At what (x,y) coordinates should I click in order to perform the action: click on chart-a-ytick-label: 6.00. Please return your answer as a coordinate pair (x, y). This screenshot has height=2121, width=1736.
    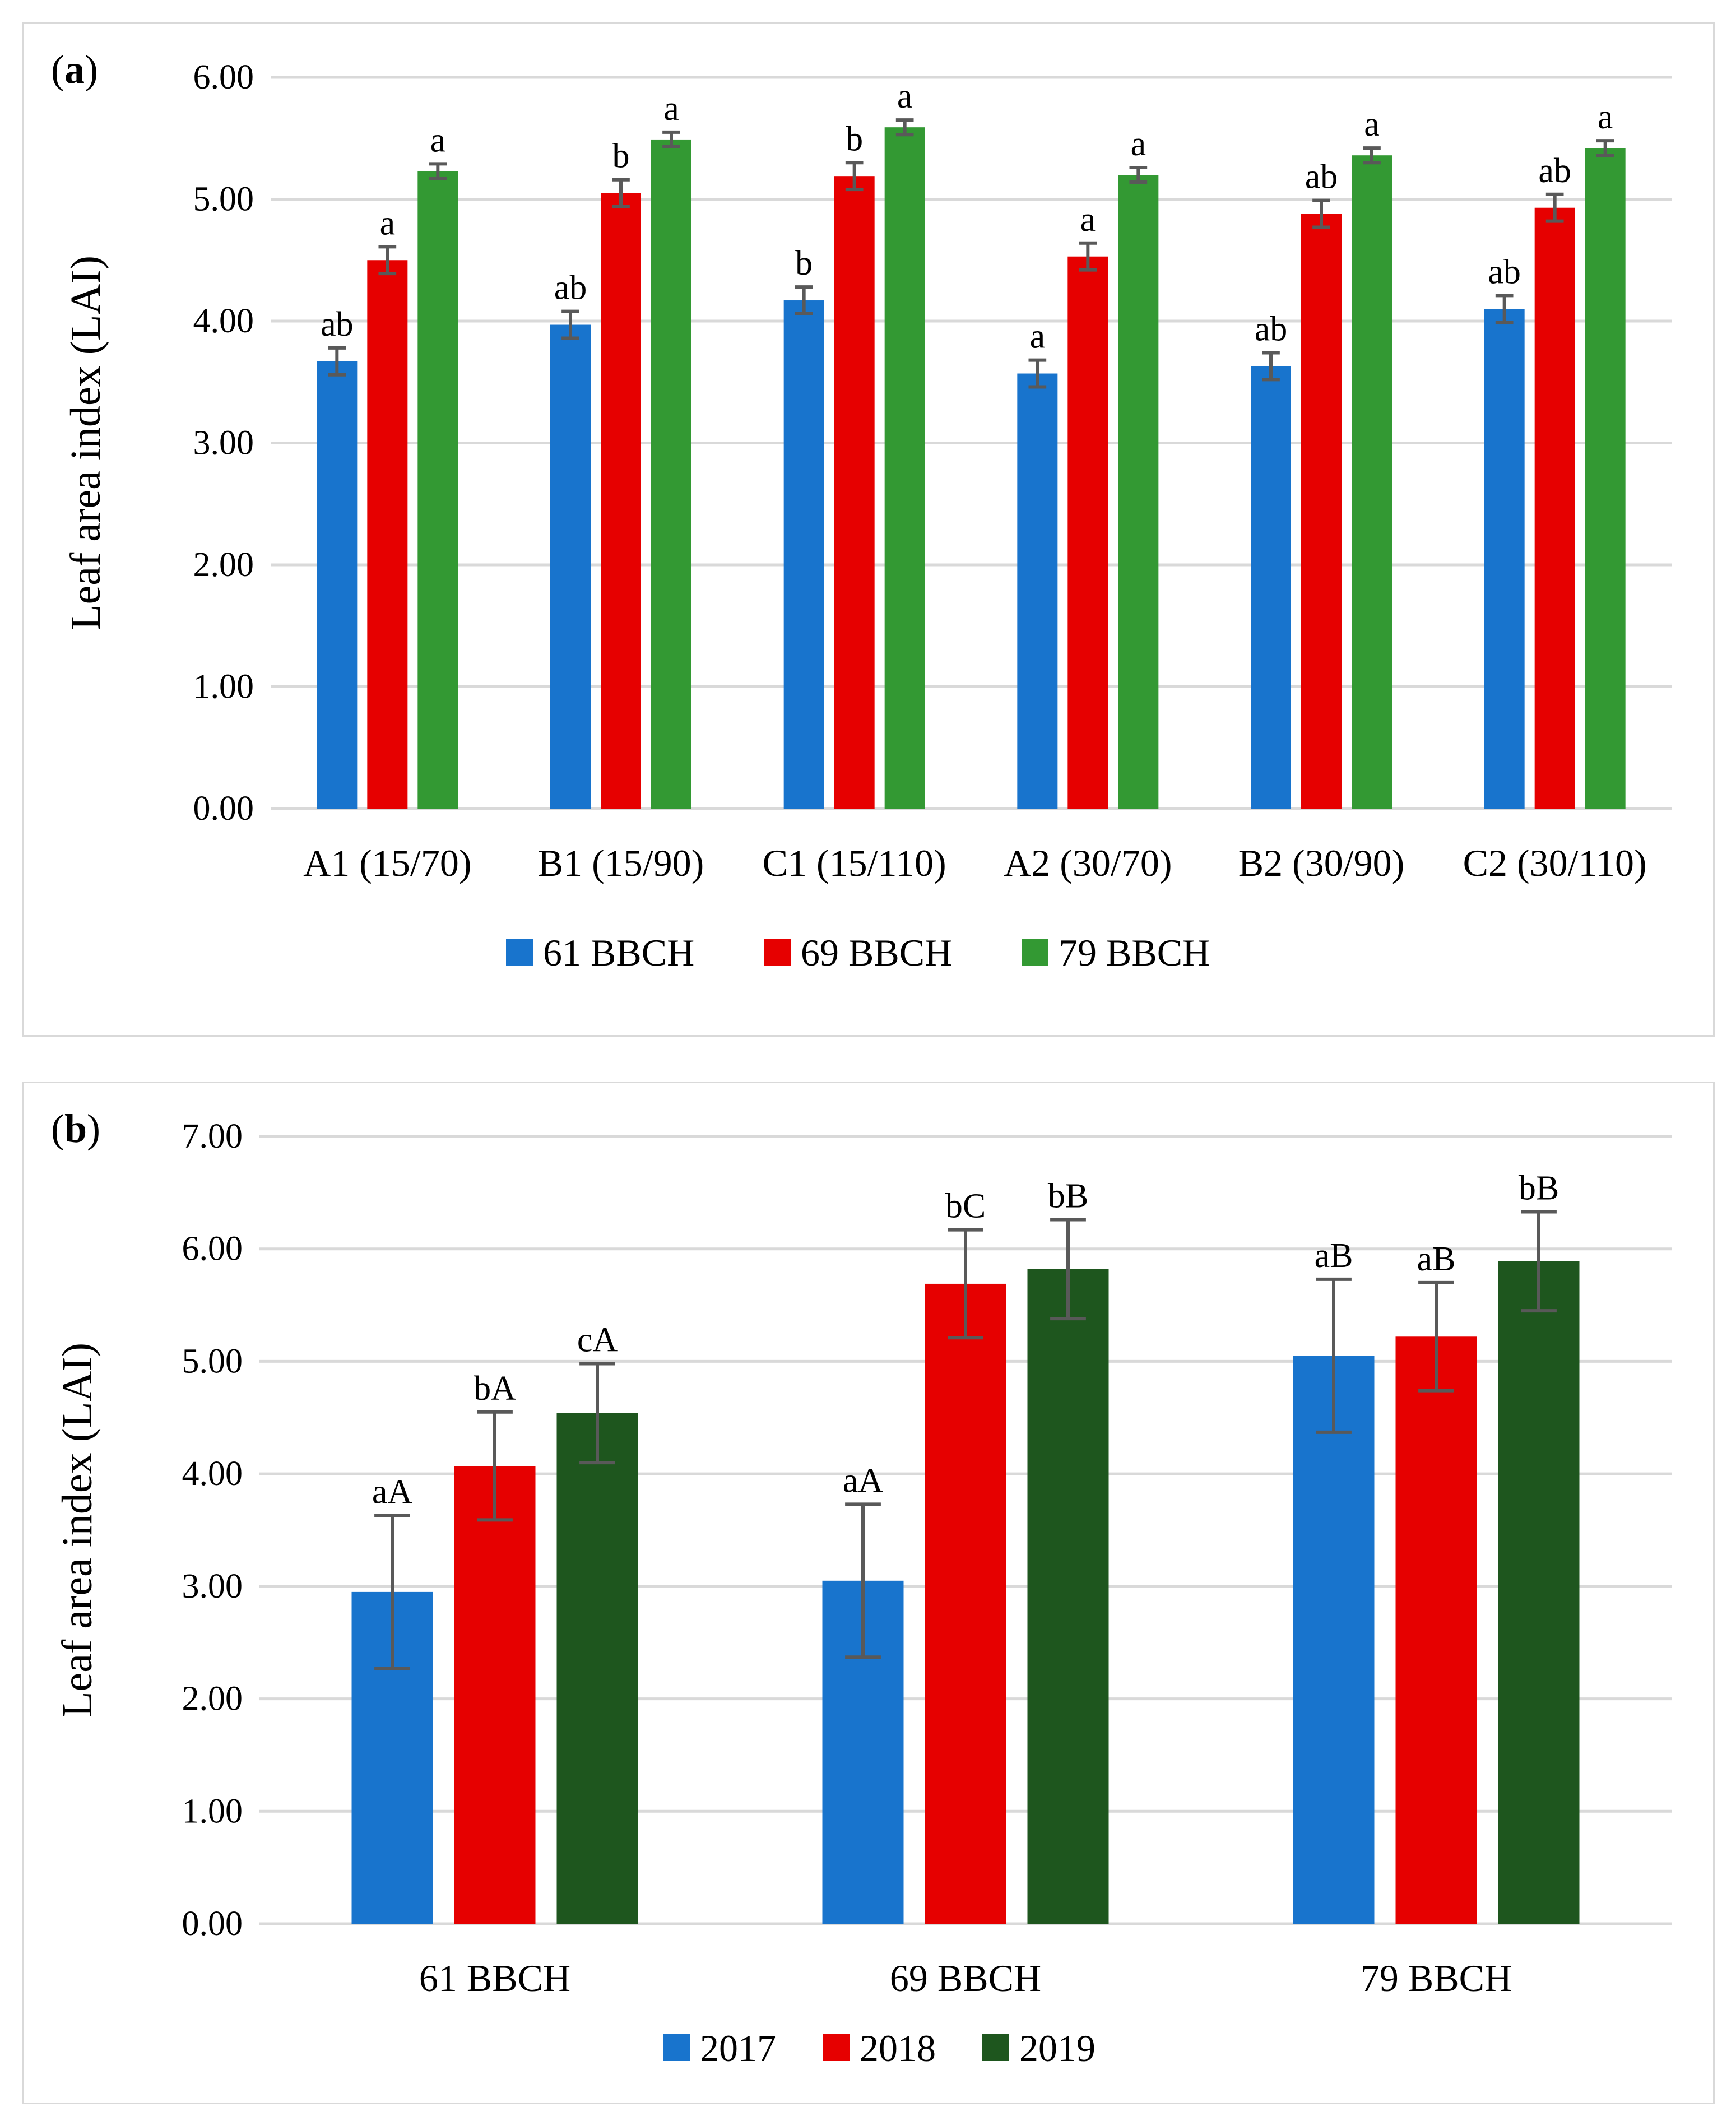
    Looking at the image, I should click on (223, 77).